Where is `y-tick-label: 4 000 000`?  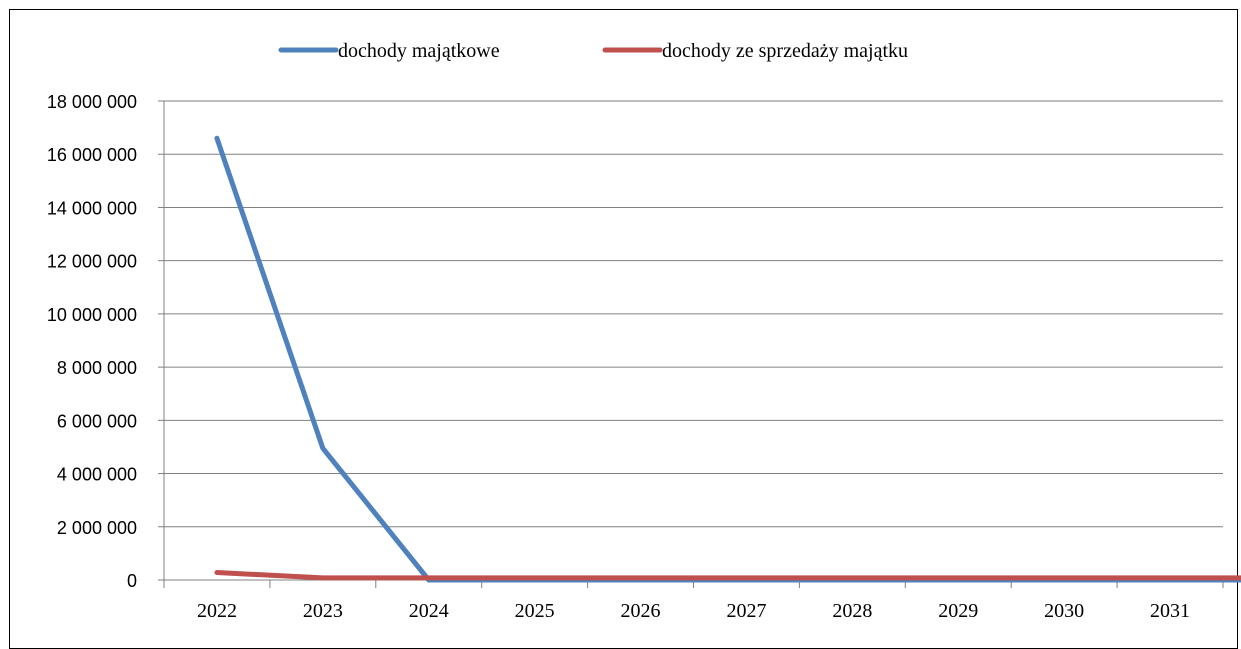 y-tick-label: 4 000 000 is located at coordinates (97, 475).